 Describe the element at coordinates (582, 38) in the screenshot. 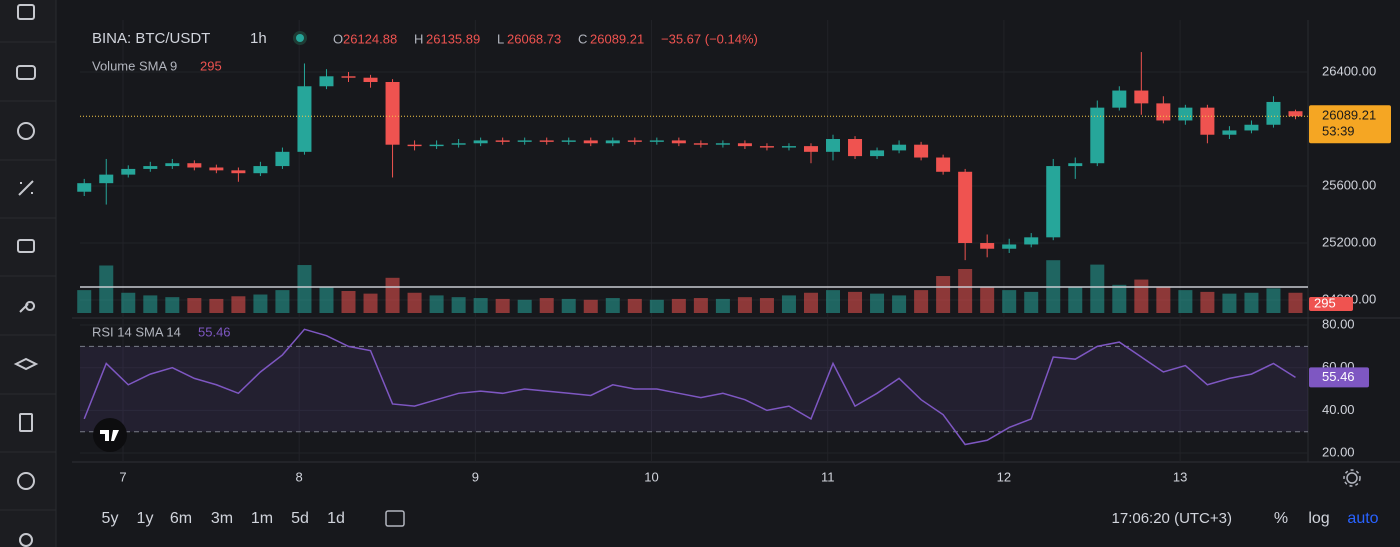

I see `ohlc-letter: C` at that location.